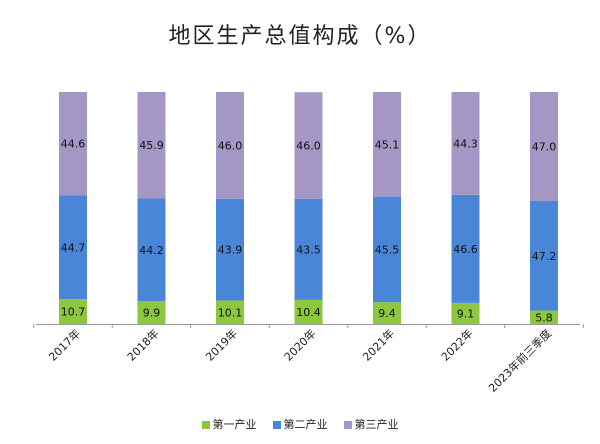  I want to click on data-label: 9.9, so click(152, 313).